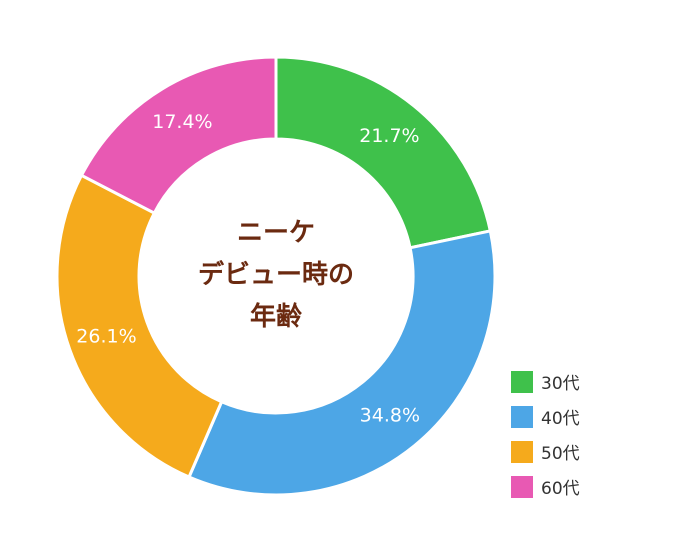 This screenshot has height=552, width=686. What do you see at coordinates (139, 326) in the screenshot?
I see `slice-50s` at bounding box center [139, 326].